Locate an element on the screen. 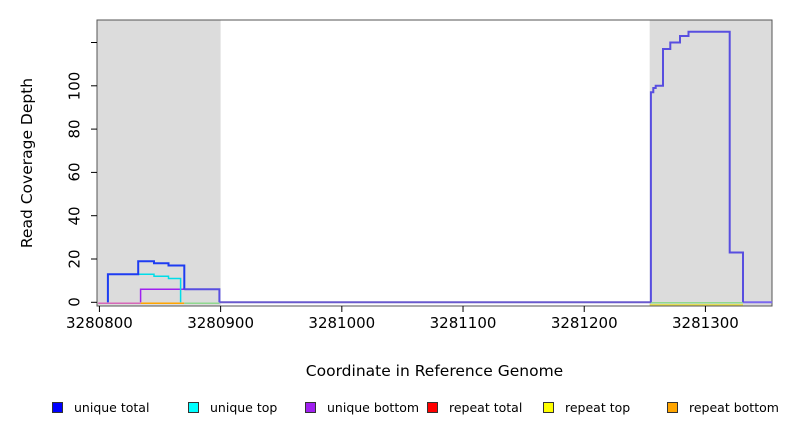 This screenshot has height=432, width=792. legend-label: repeat top is located at coordinates (598, 407).